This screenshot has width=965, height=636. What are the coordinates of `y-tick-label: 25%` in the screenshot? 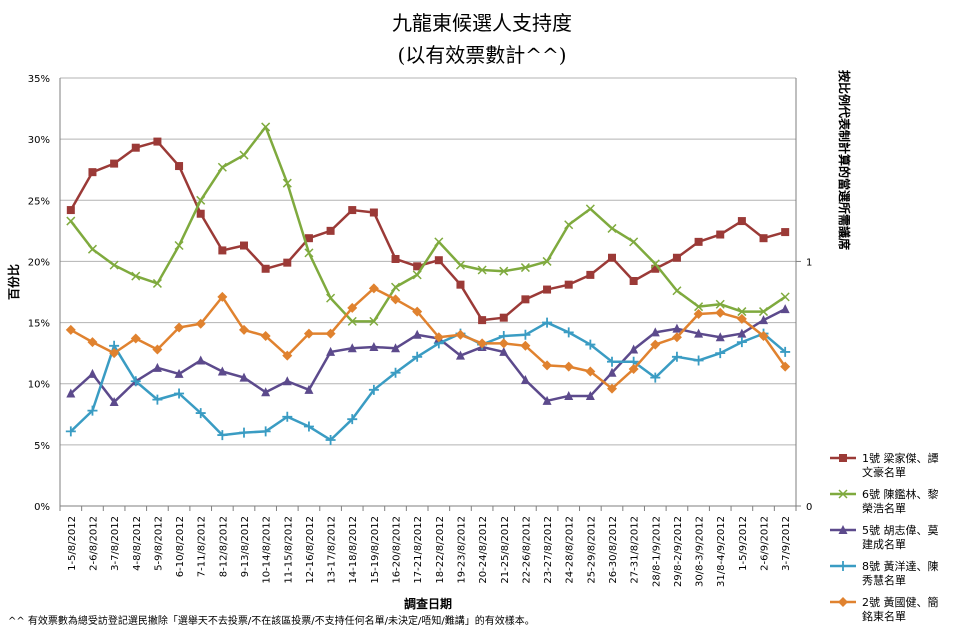 It's located at (39, 201).